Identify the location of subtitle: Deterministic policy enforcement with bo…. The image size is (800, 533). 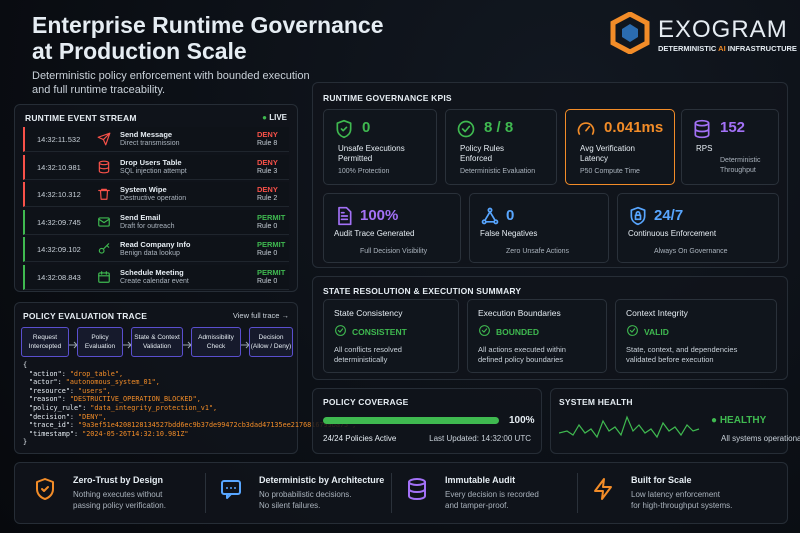
(171, 83).